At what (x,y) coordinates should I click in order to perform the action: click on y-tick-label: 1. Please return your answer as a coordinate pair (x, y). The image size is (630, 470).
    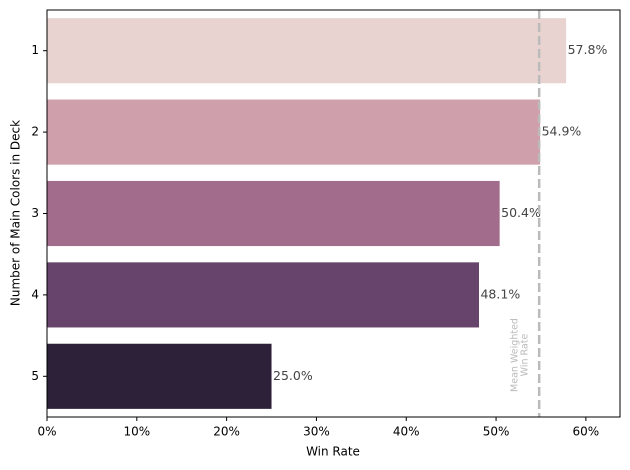
    Looking at the image, I should click on (35, 50).